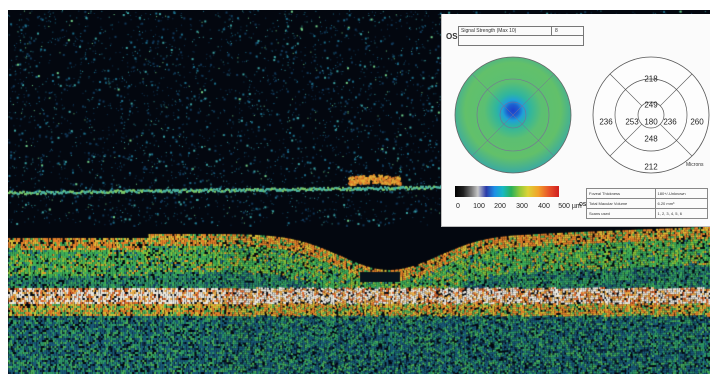  I want to click on grid-inner-ring, so click(651, 115).